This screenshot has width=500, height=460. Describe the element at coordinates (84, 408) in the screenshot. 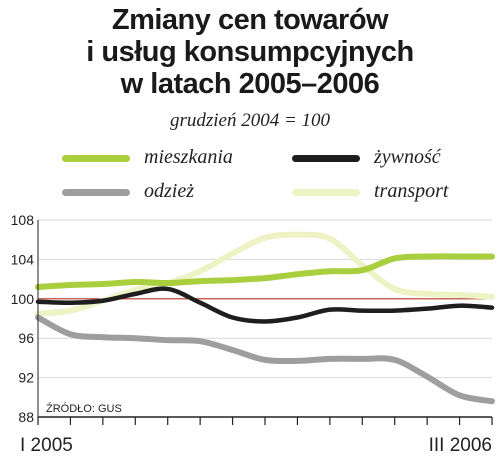

I see `source-note: ŹRÓDŁO: GUS` at that location.